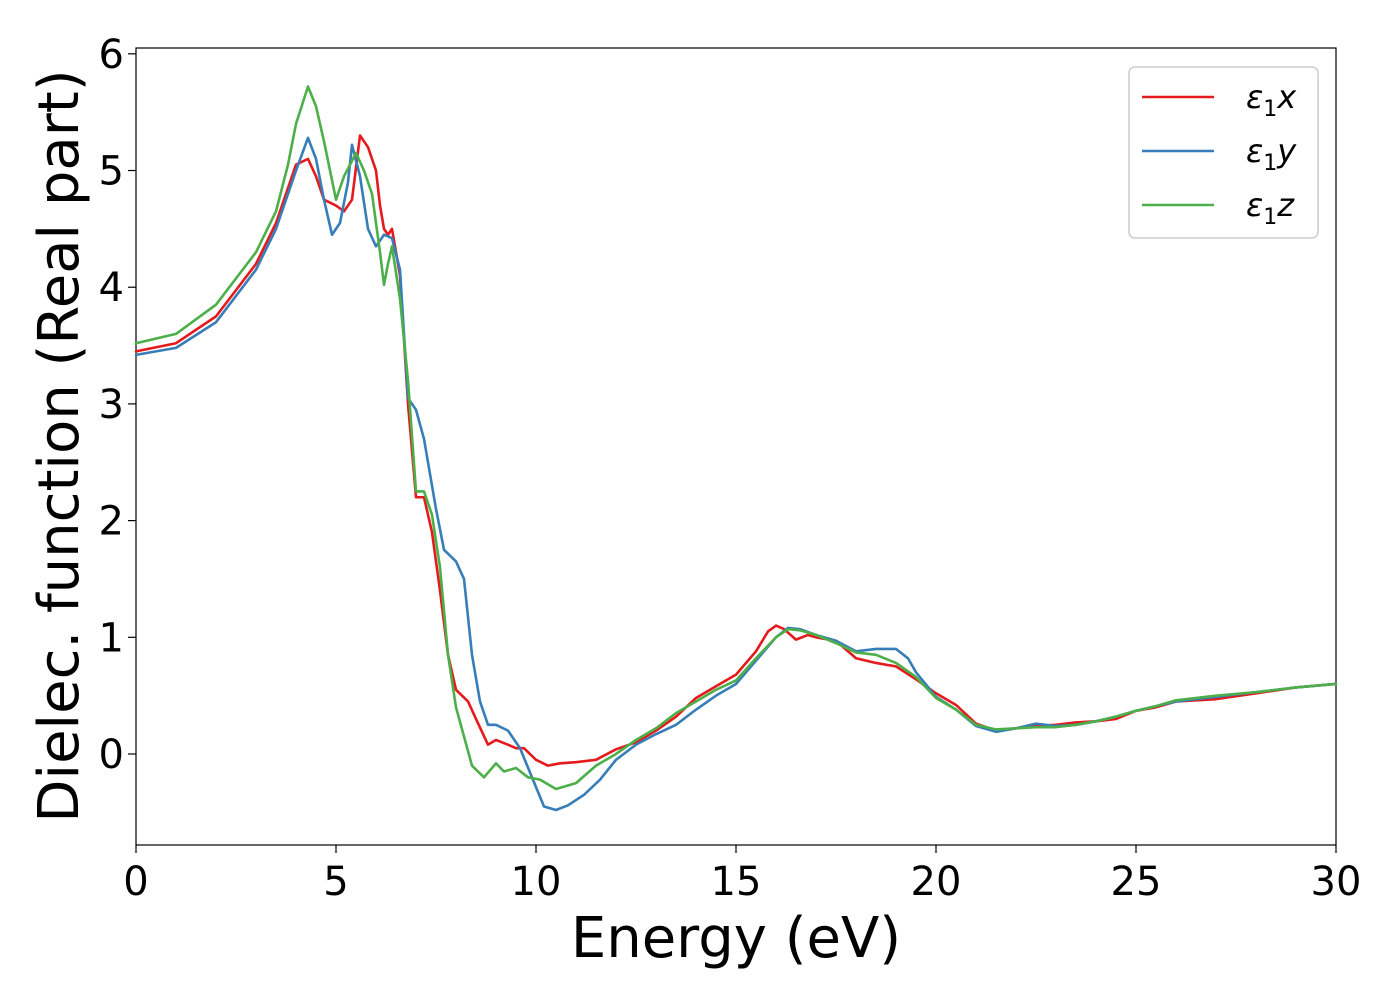 The image size is (1400, 1004). I want to click on legend-label-1: ε1x, so click(1271, 100).